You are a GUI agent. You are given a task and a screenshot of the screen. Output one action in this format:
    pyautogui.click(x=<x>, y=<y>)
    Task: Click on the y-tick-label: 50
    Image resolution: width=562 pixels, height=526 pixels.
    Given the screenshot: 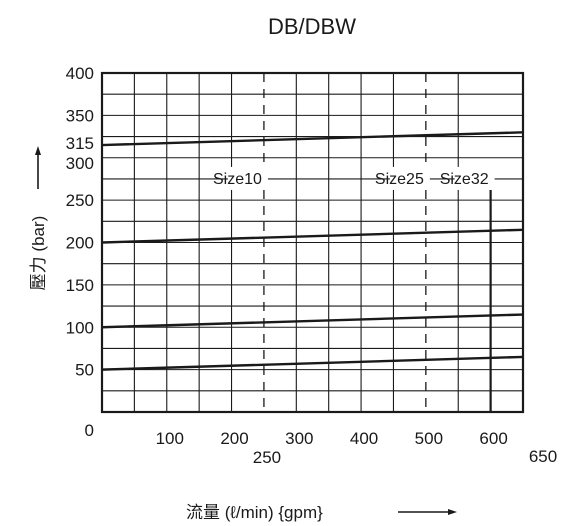 What is the action you would take?
    pyautogui.click(x=84, y=370)
    